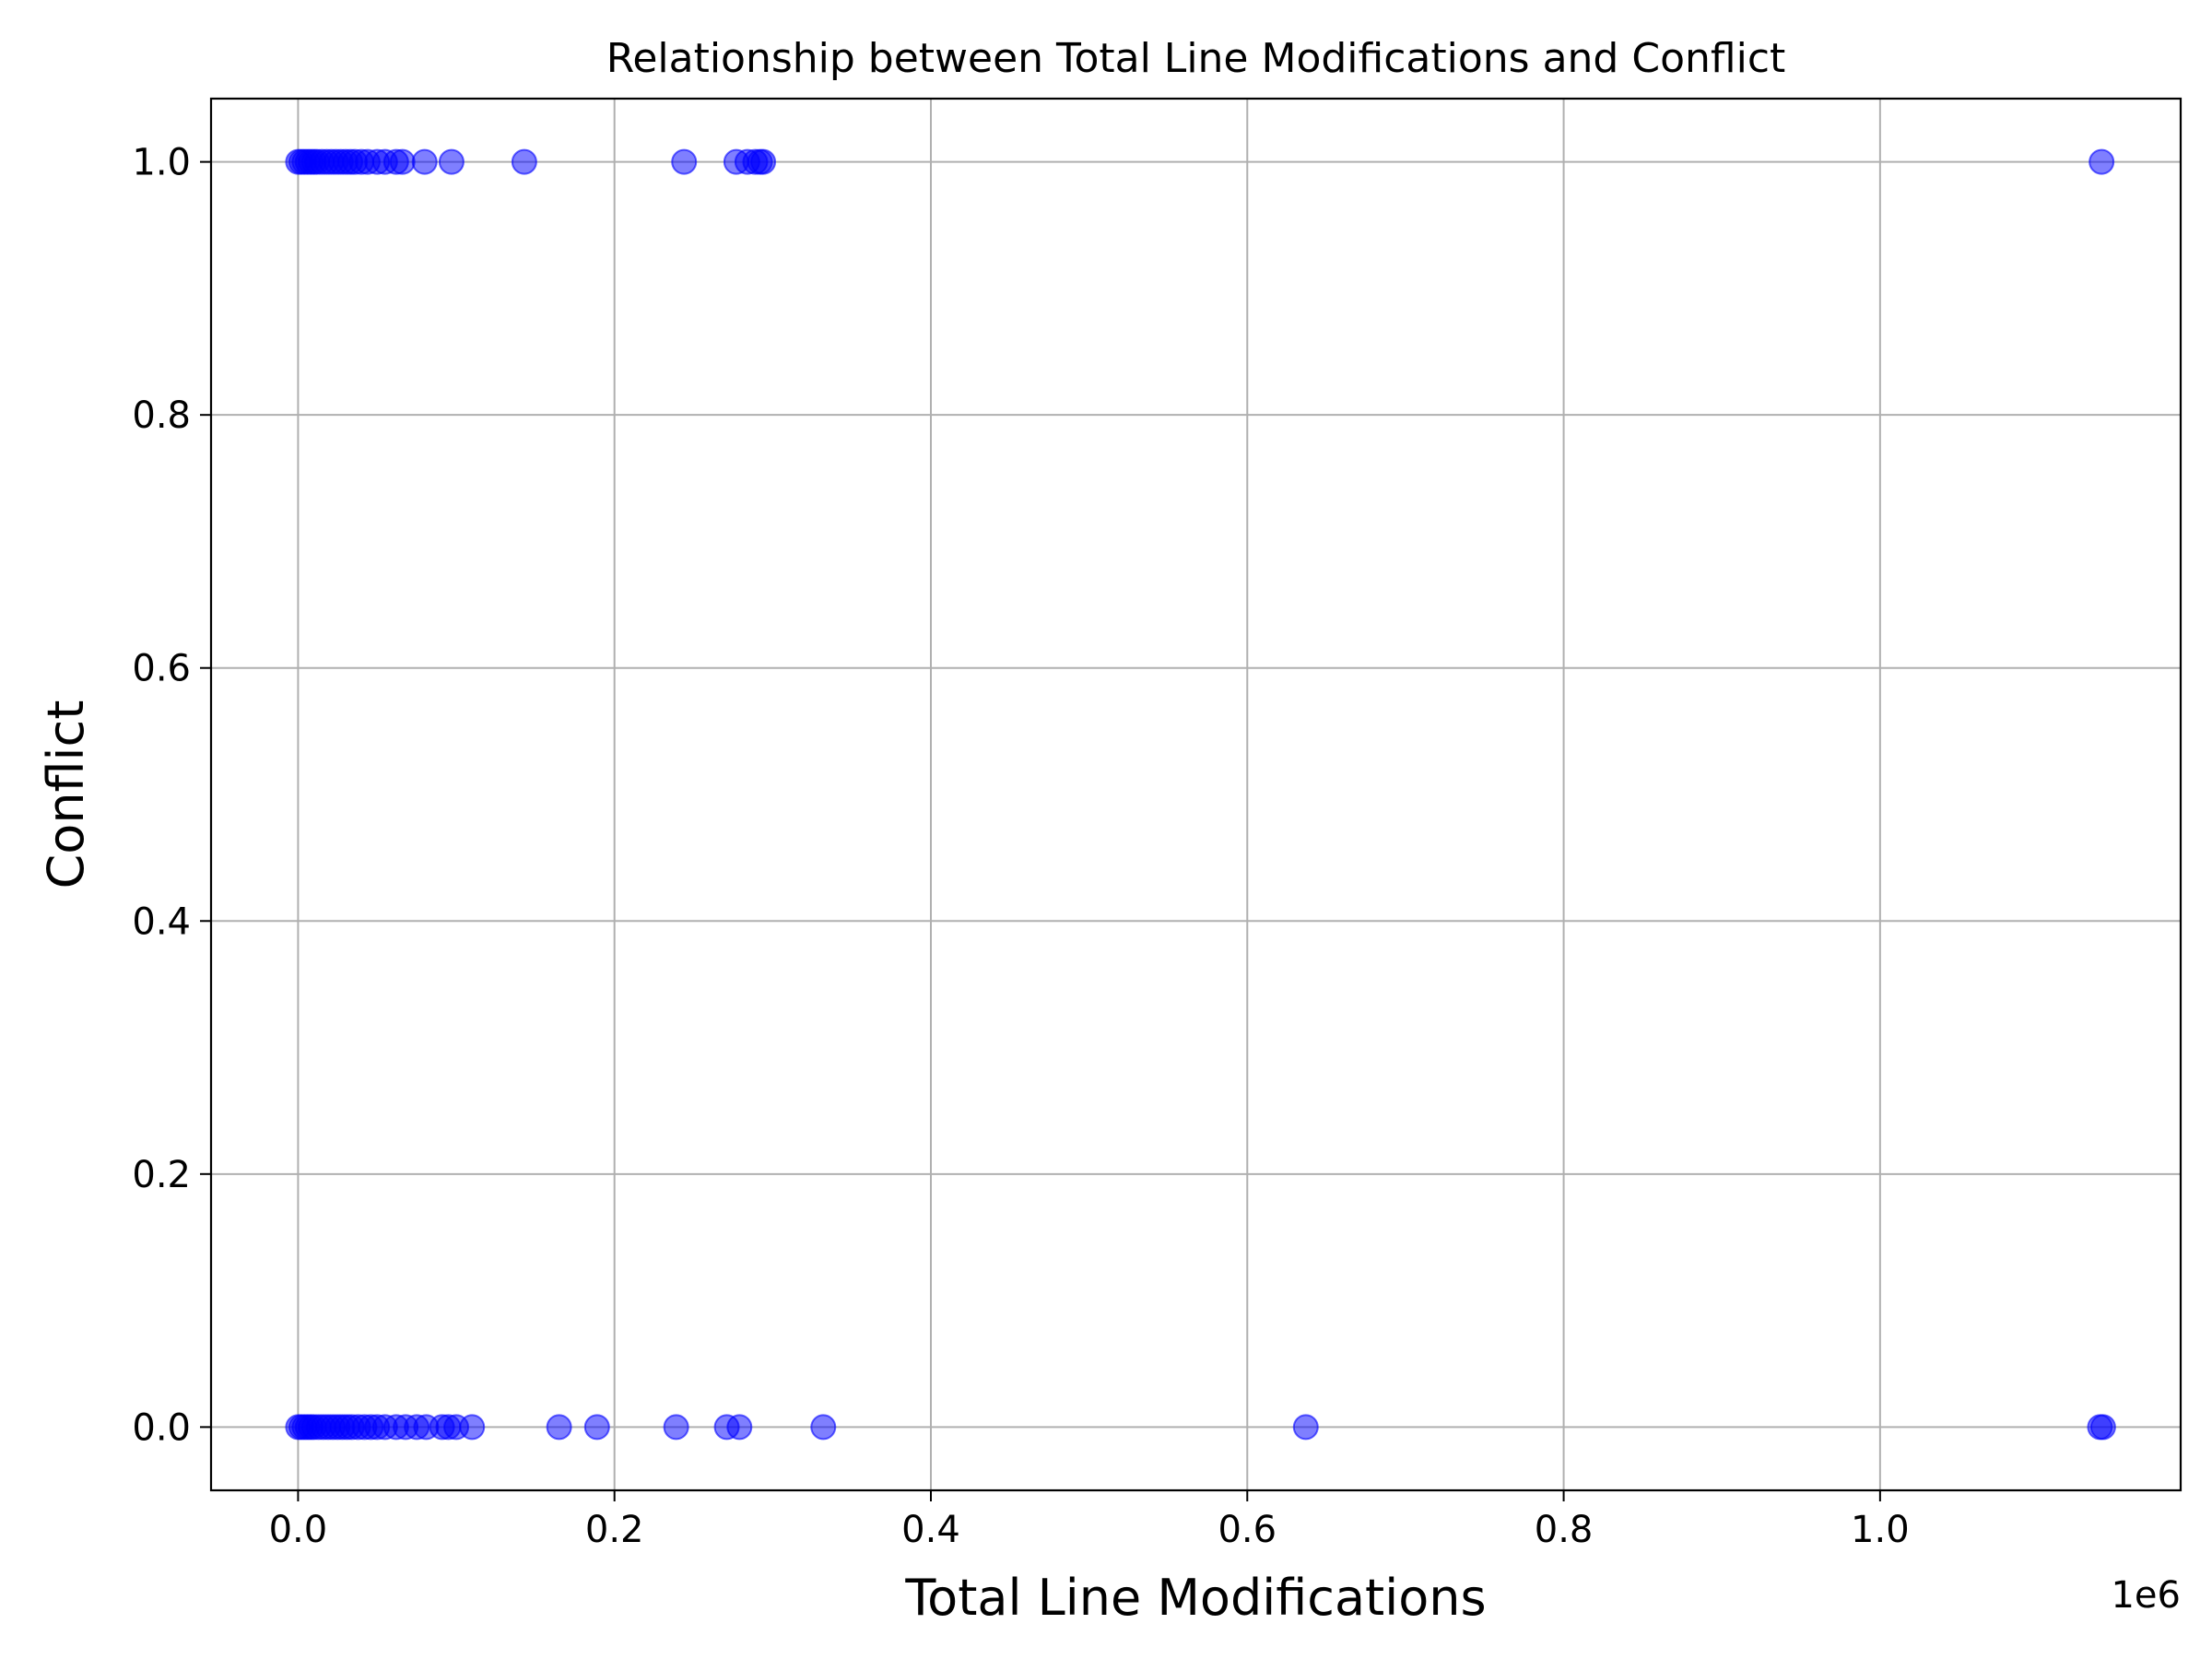  Describe the element at coordinates (161, 415) in the screenshot. I see `y-tick-label: 0.8` at that location.